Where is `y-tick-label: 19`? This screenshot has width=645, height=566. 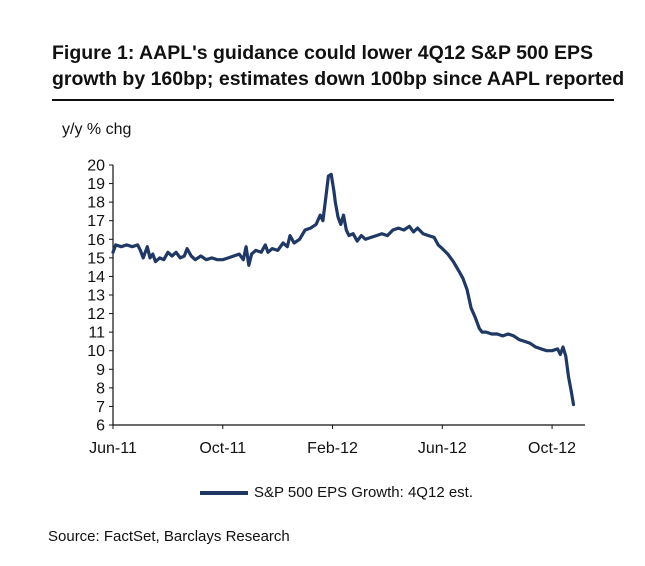
y-tick-label: 19 is located at coordinates (96, 184).